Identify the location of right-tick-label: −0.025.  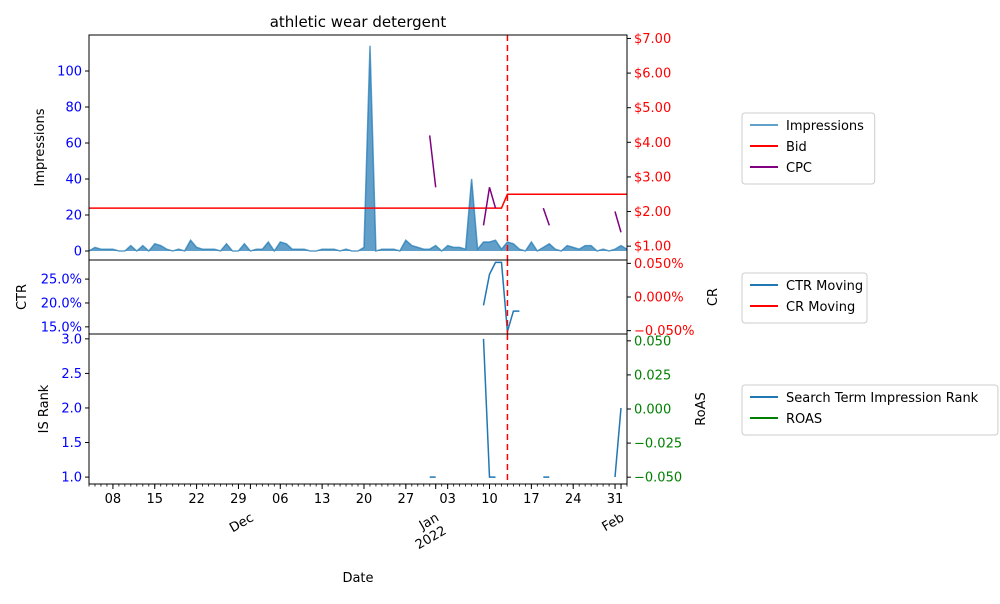
(658, 444).